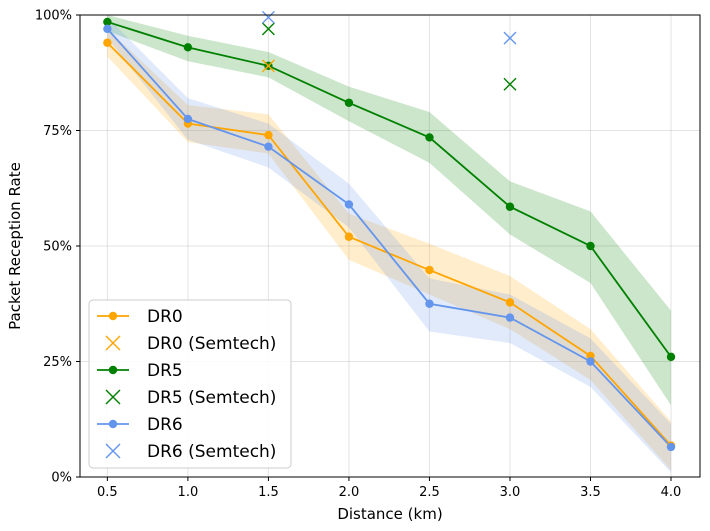 The image size is (710, 531). What do you see at coordinates (211, 398) in the screenshot?
I see `legend-label: DR5 (Semtech)` at bounding box center [211, 398].